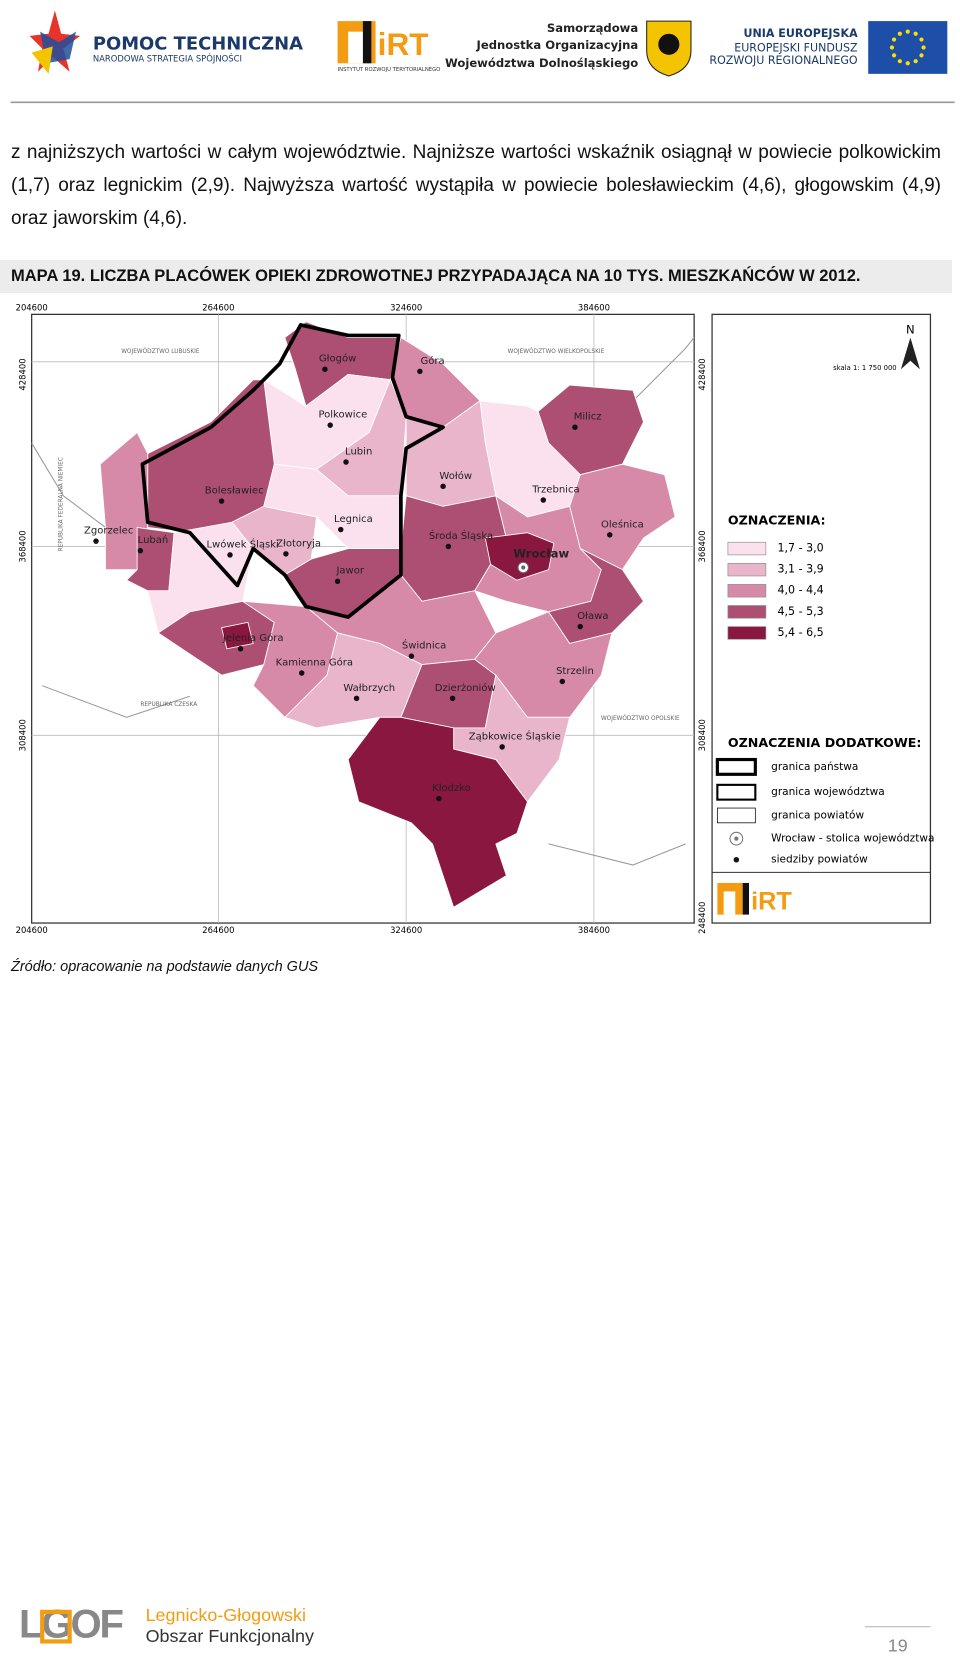 The image size is (960, 1660). I want to click on text: 384600, so click(594, 930).